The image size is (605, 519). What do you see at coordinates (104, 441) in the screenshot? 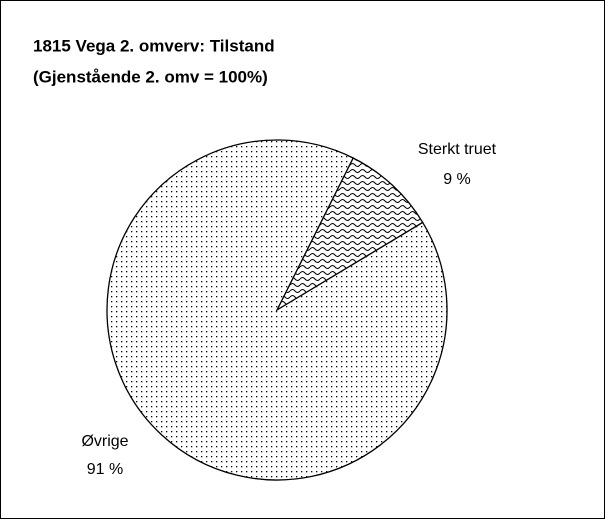
I see `slice-label: Øvrige` at bounding box center [104, 441].